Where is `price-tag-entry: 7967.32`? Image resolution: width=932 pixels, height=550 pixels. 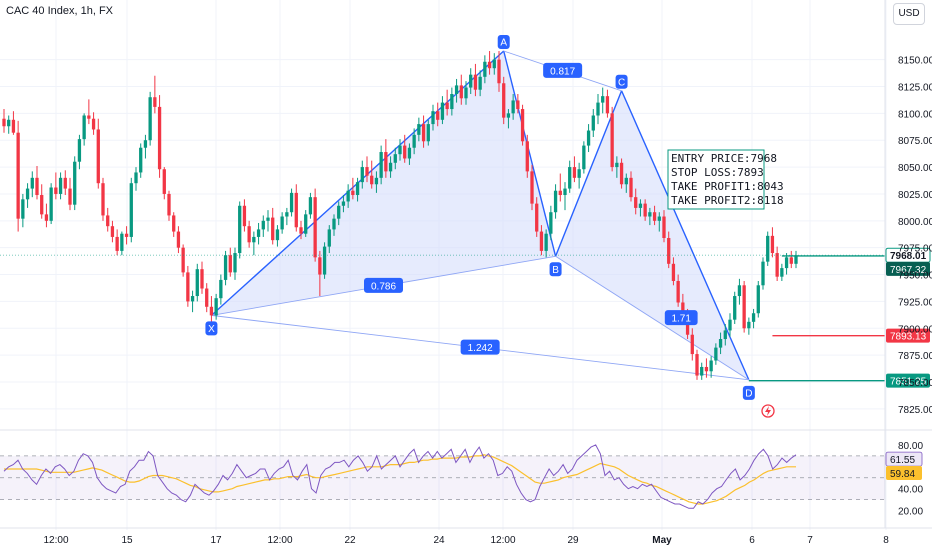 price-tag-entry: 7967.32 is located at coordinates (908, 268).